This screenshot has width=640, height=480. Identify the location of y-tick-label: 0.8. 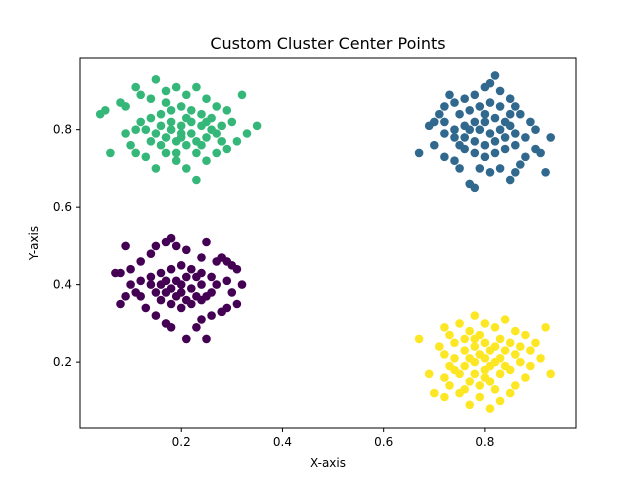
(62, 130).